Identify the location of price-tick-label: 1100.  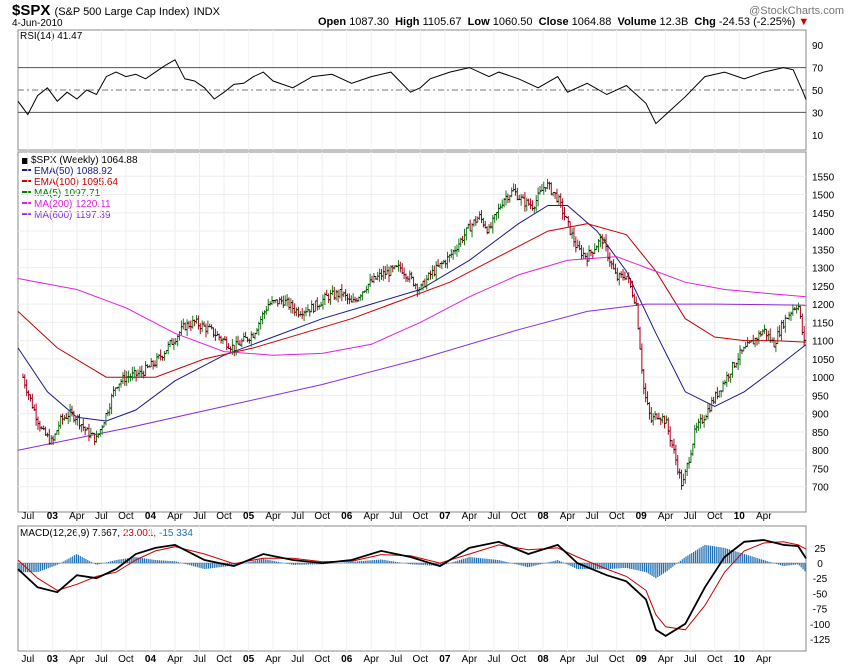
(823, 342).